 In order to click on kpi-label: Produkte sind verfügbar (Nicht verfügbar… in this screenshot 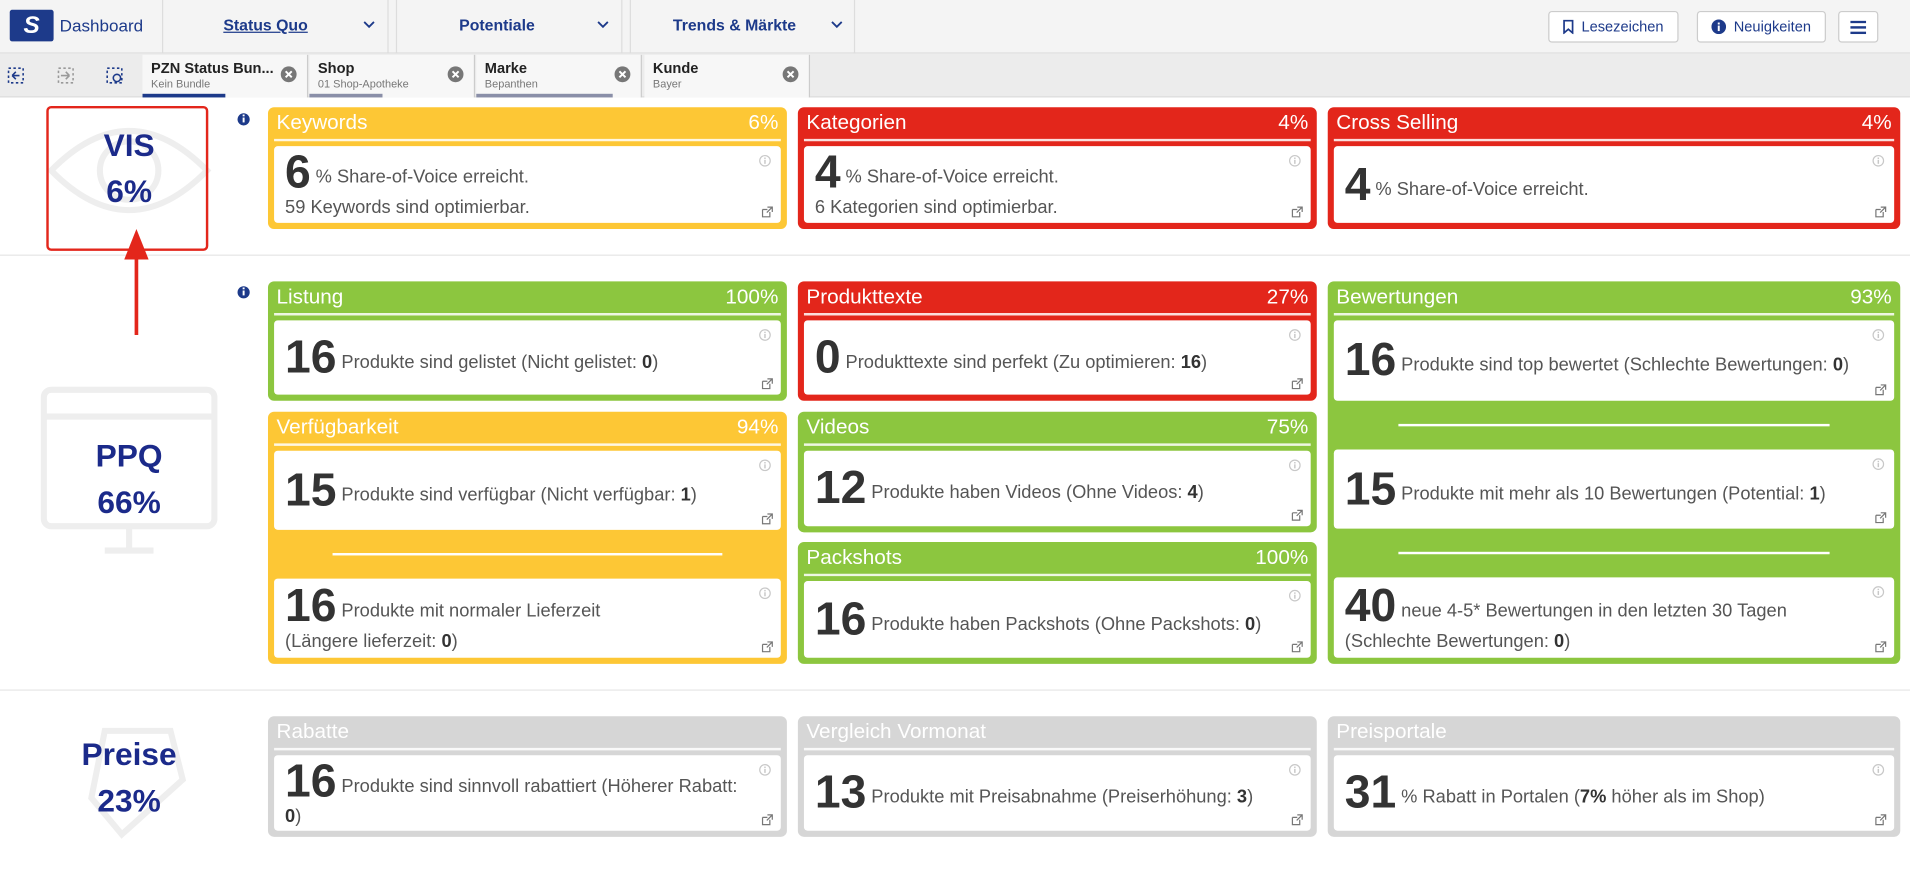, I will do `click(511, 494)`.